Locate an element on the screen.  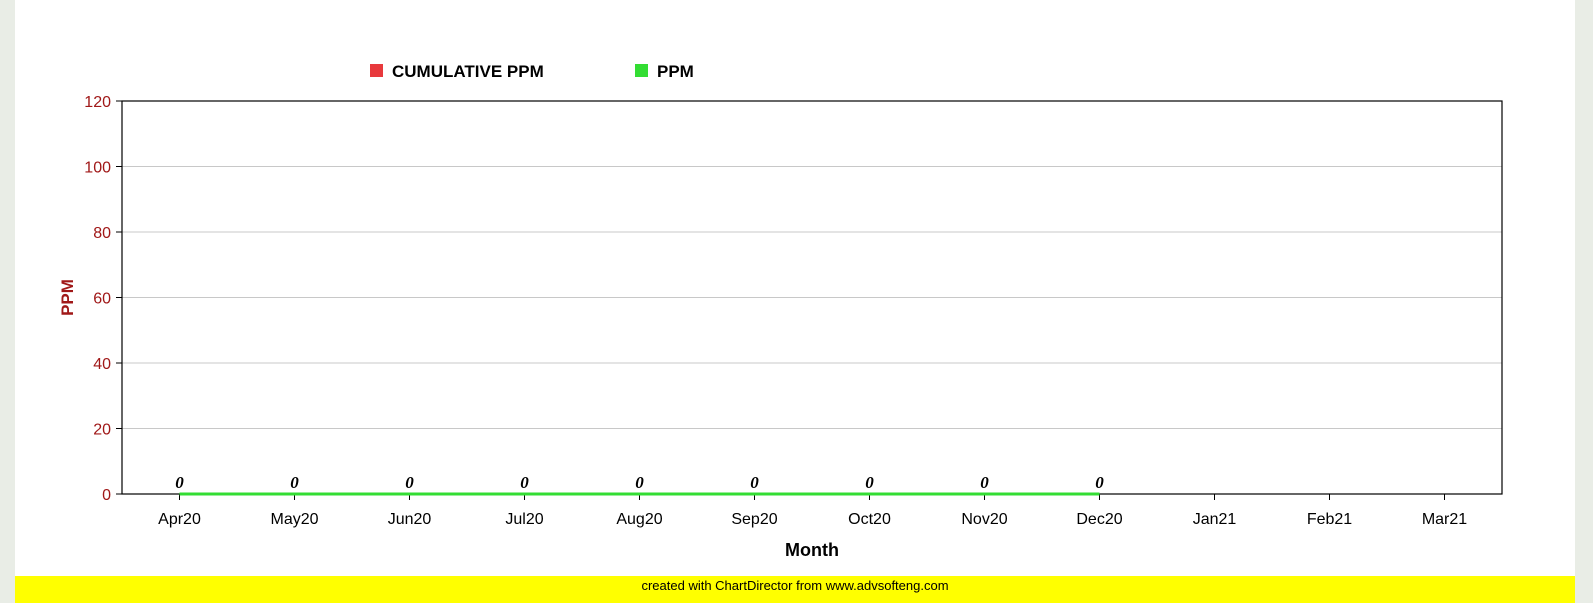
y-tick-label: 40 is located at coordinates (102, 364).